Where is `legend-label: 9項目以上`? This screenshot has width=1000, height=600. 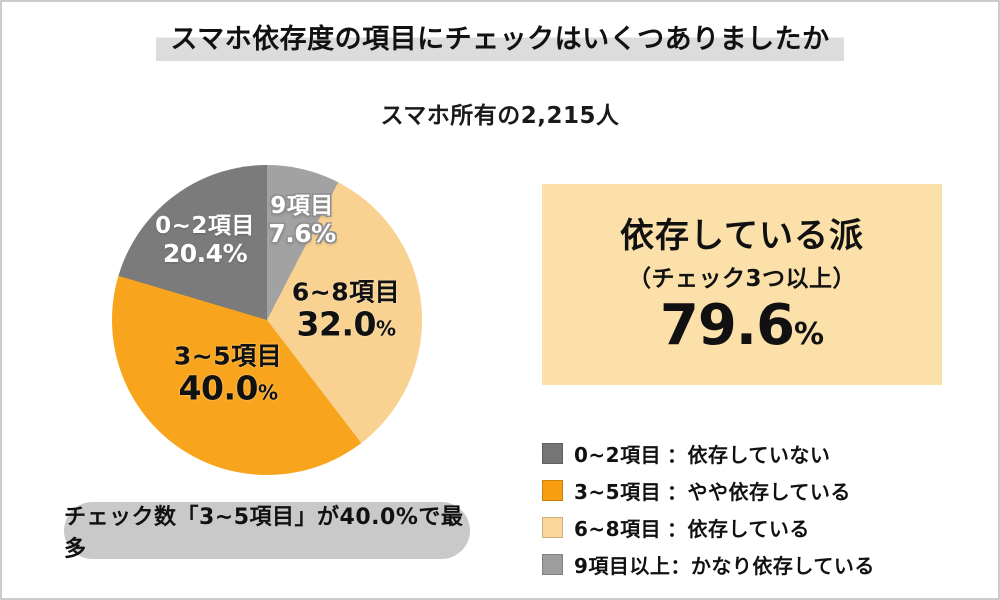
legend-label: 9項目以上 is located at coordinates (622, 565).